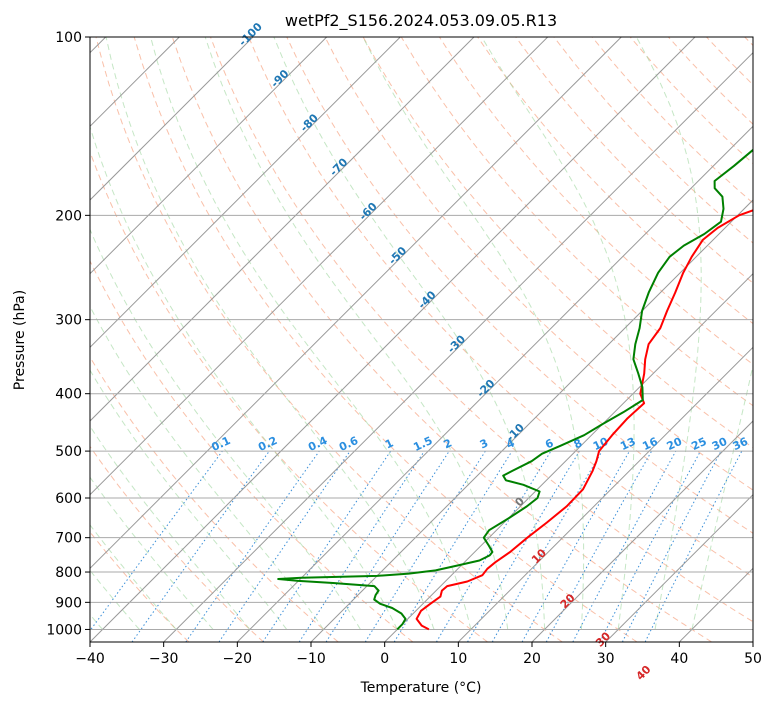 This screenshot has width=775, height=708. What do you see at coordinates (68, 603) in the screenshot?
I see `y-tick-label: 900` at bounding box center [68, 603].